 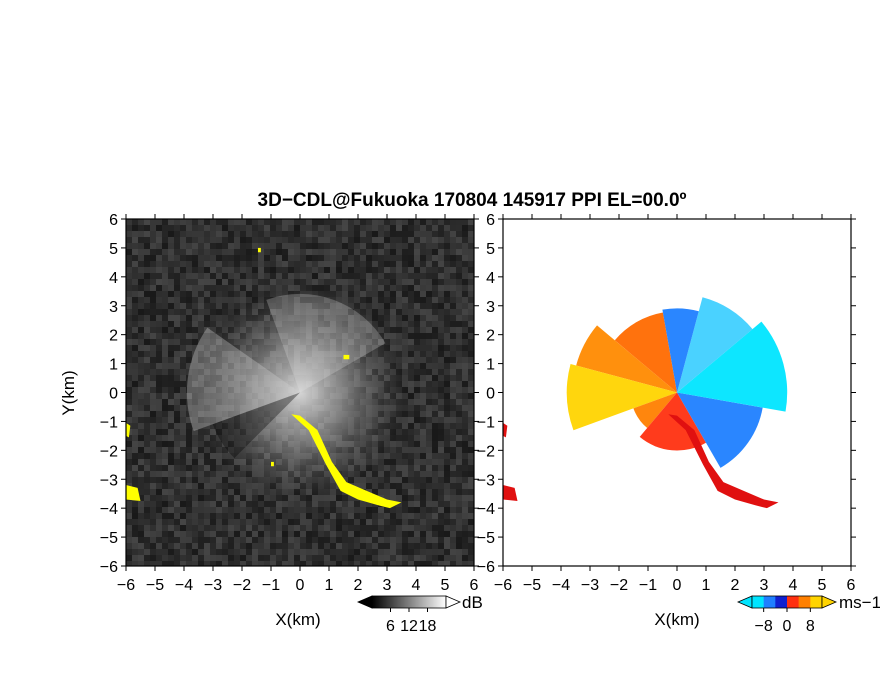 What do you see at coordinates (619, 585) in the screenshot?
I see `velocity-xtick-label: −2` at bounding box center [619, 585].